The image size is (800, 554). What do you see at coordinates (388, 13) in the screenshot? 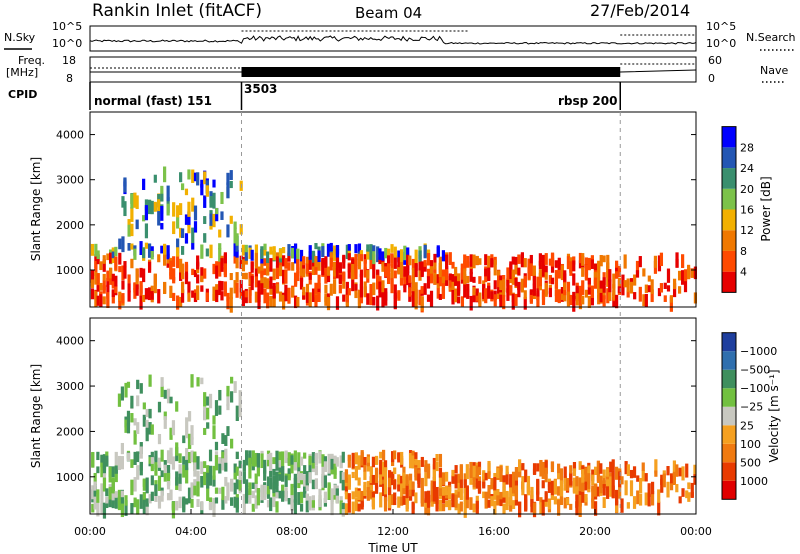
I see `beam-label: Beam 04` at bounding box center [388, 13].